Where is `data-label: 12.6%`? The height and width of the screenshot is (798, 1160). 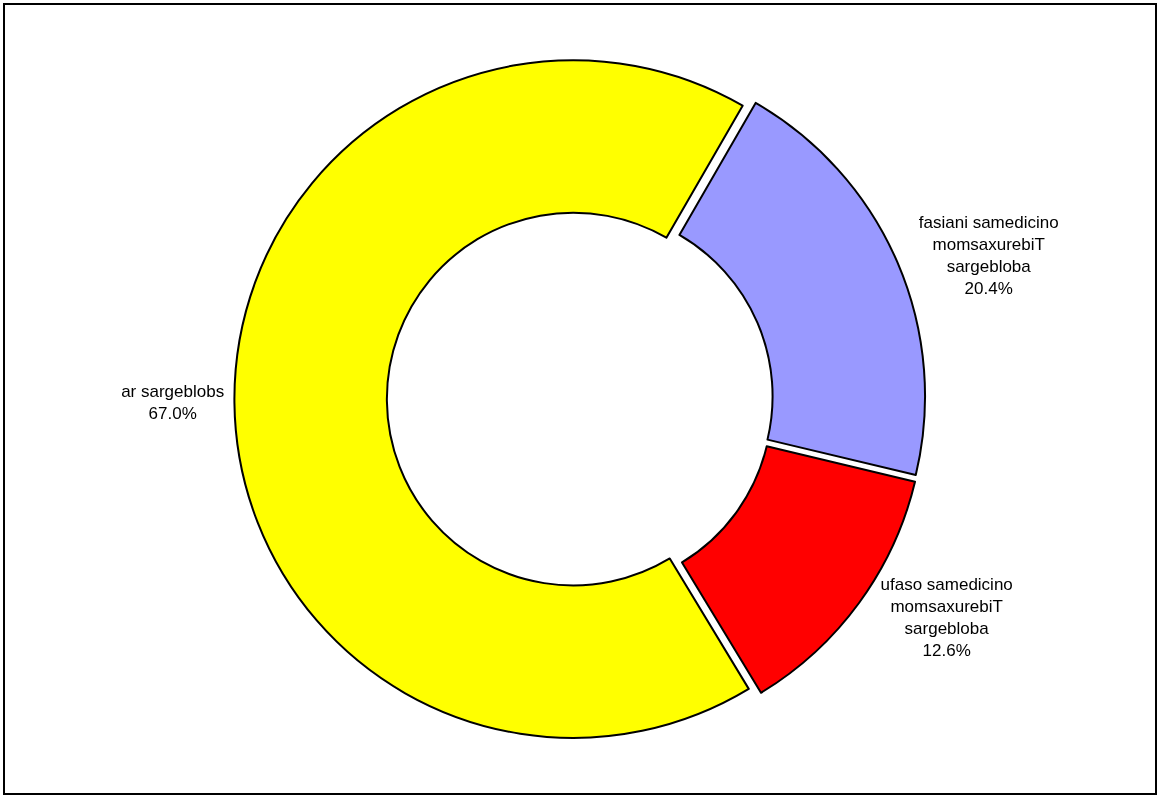 data-label: 12.6% is located at coordinates (946, 651).